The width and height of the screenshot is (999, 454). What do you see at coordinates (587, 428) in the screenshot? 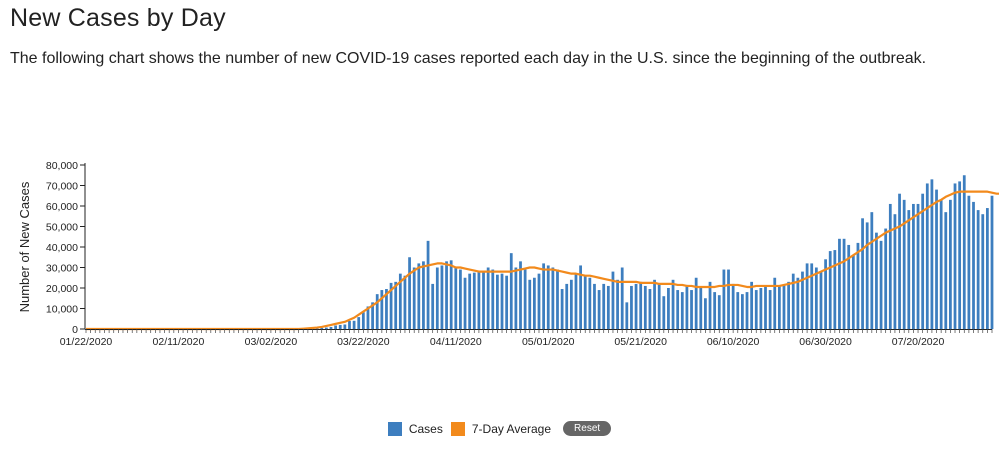
I see `reset-button: Reset` at bounding box center [587, 428].